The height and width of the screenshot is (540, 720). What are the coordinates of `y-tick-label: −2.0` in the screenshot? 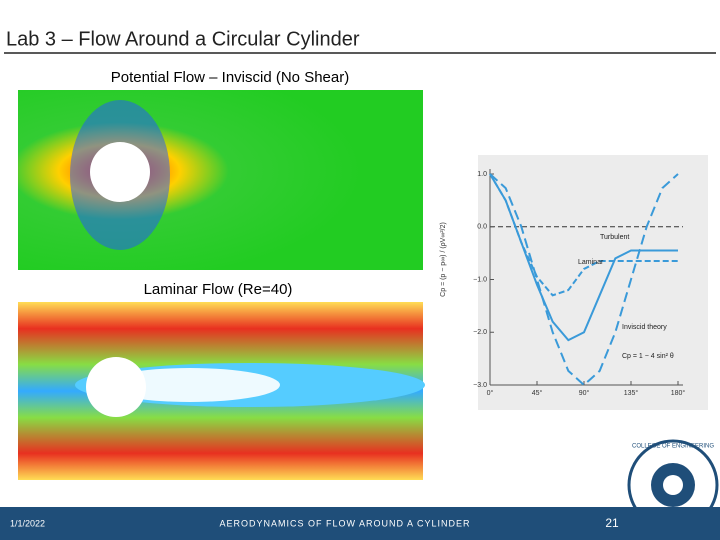 It's located at (480, 332).